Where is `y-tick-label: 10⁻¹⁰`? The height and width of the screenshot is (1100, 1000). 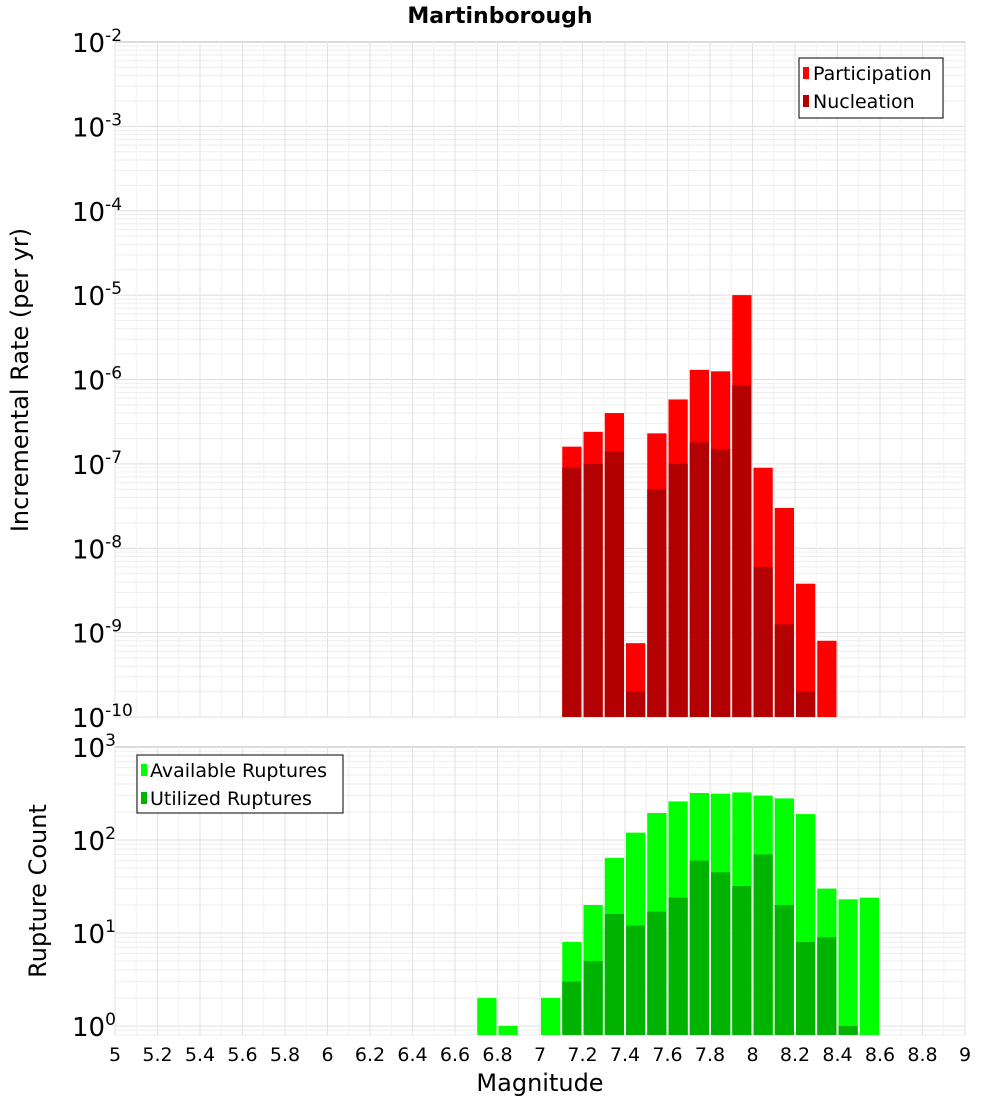 y-tick-label: 10⁻¹⁰ is located at coordinates (102, 717).